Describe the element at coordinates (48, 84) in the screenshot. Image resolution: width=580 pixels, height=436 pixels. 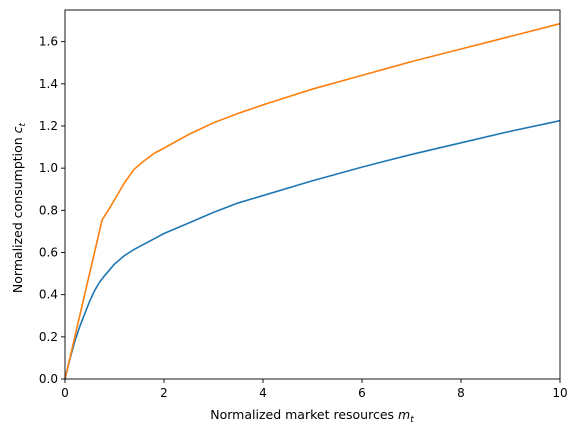
I see `y-tick-label: 1.4` at that location.